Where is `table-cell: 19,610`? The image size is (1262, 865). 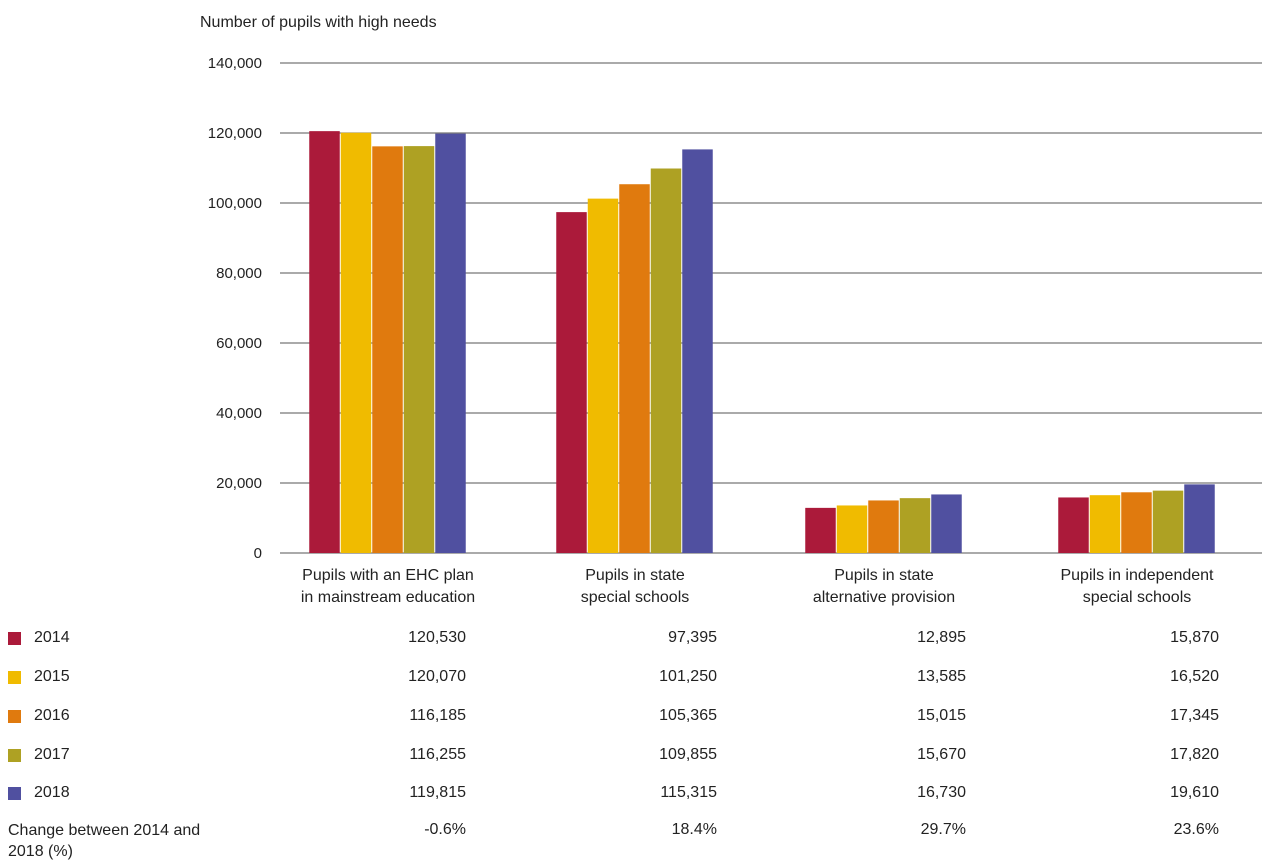 table-cell: 19,610 is located at coordinates (1194, 792).